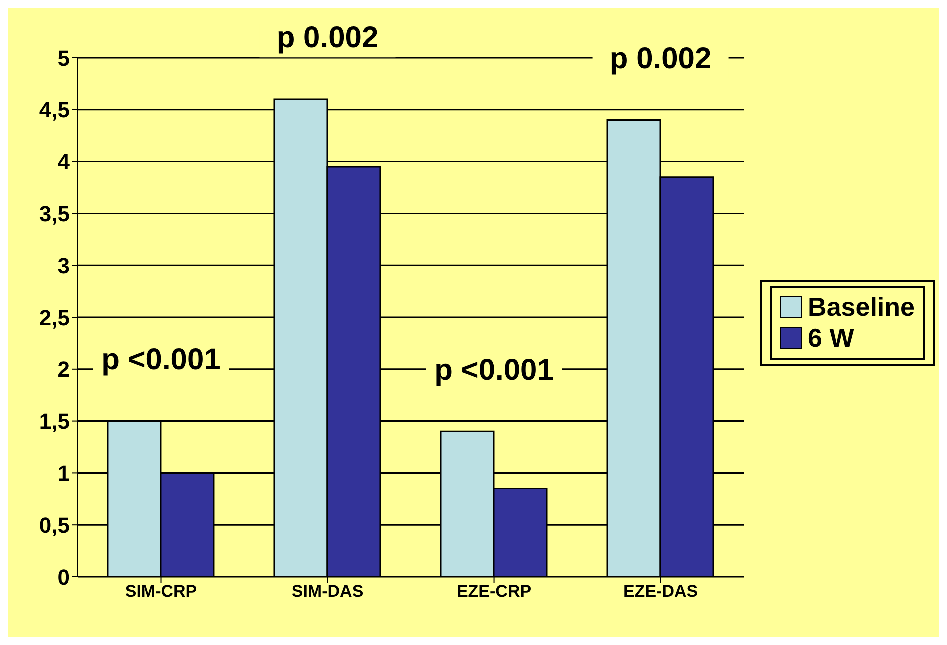 The image size is (947, 645). Describe the element at coordinates (861, 307) in the screenshot. I see `legend-label: Baseline` at that location.